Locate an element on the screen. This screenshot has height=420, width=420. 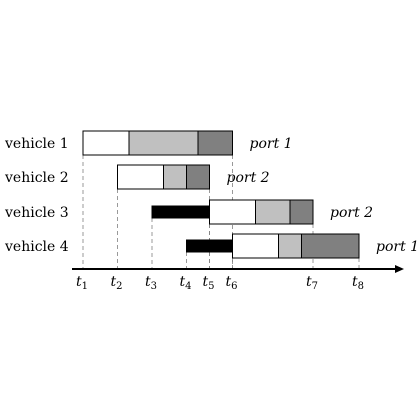
axis-arrow-icon is located at coordinates (399, 269).